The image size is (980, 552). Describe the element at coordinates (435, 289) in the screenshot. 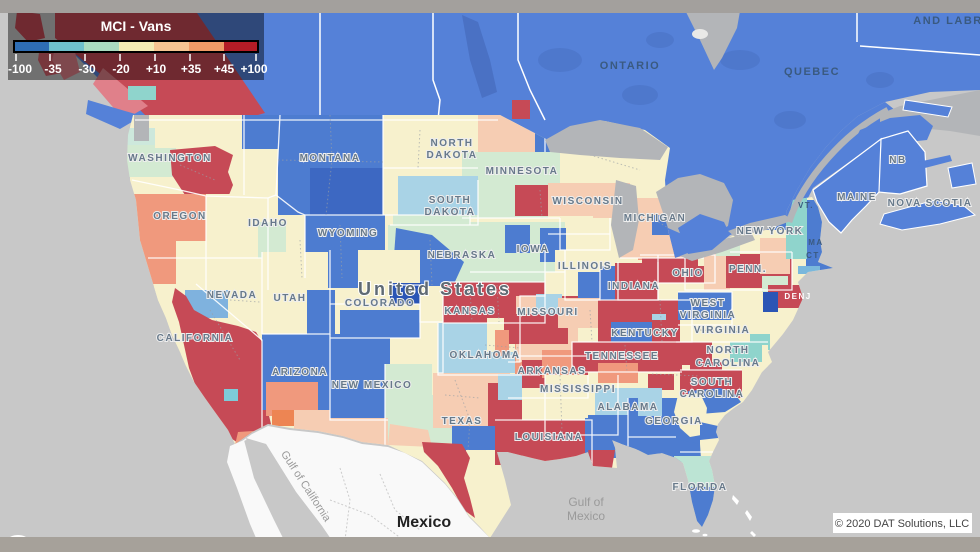

I see `svg-text: United States` at that location.